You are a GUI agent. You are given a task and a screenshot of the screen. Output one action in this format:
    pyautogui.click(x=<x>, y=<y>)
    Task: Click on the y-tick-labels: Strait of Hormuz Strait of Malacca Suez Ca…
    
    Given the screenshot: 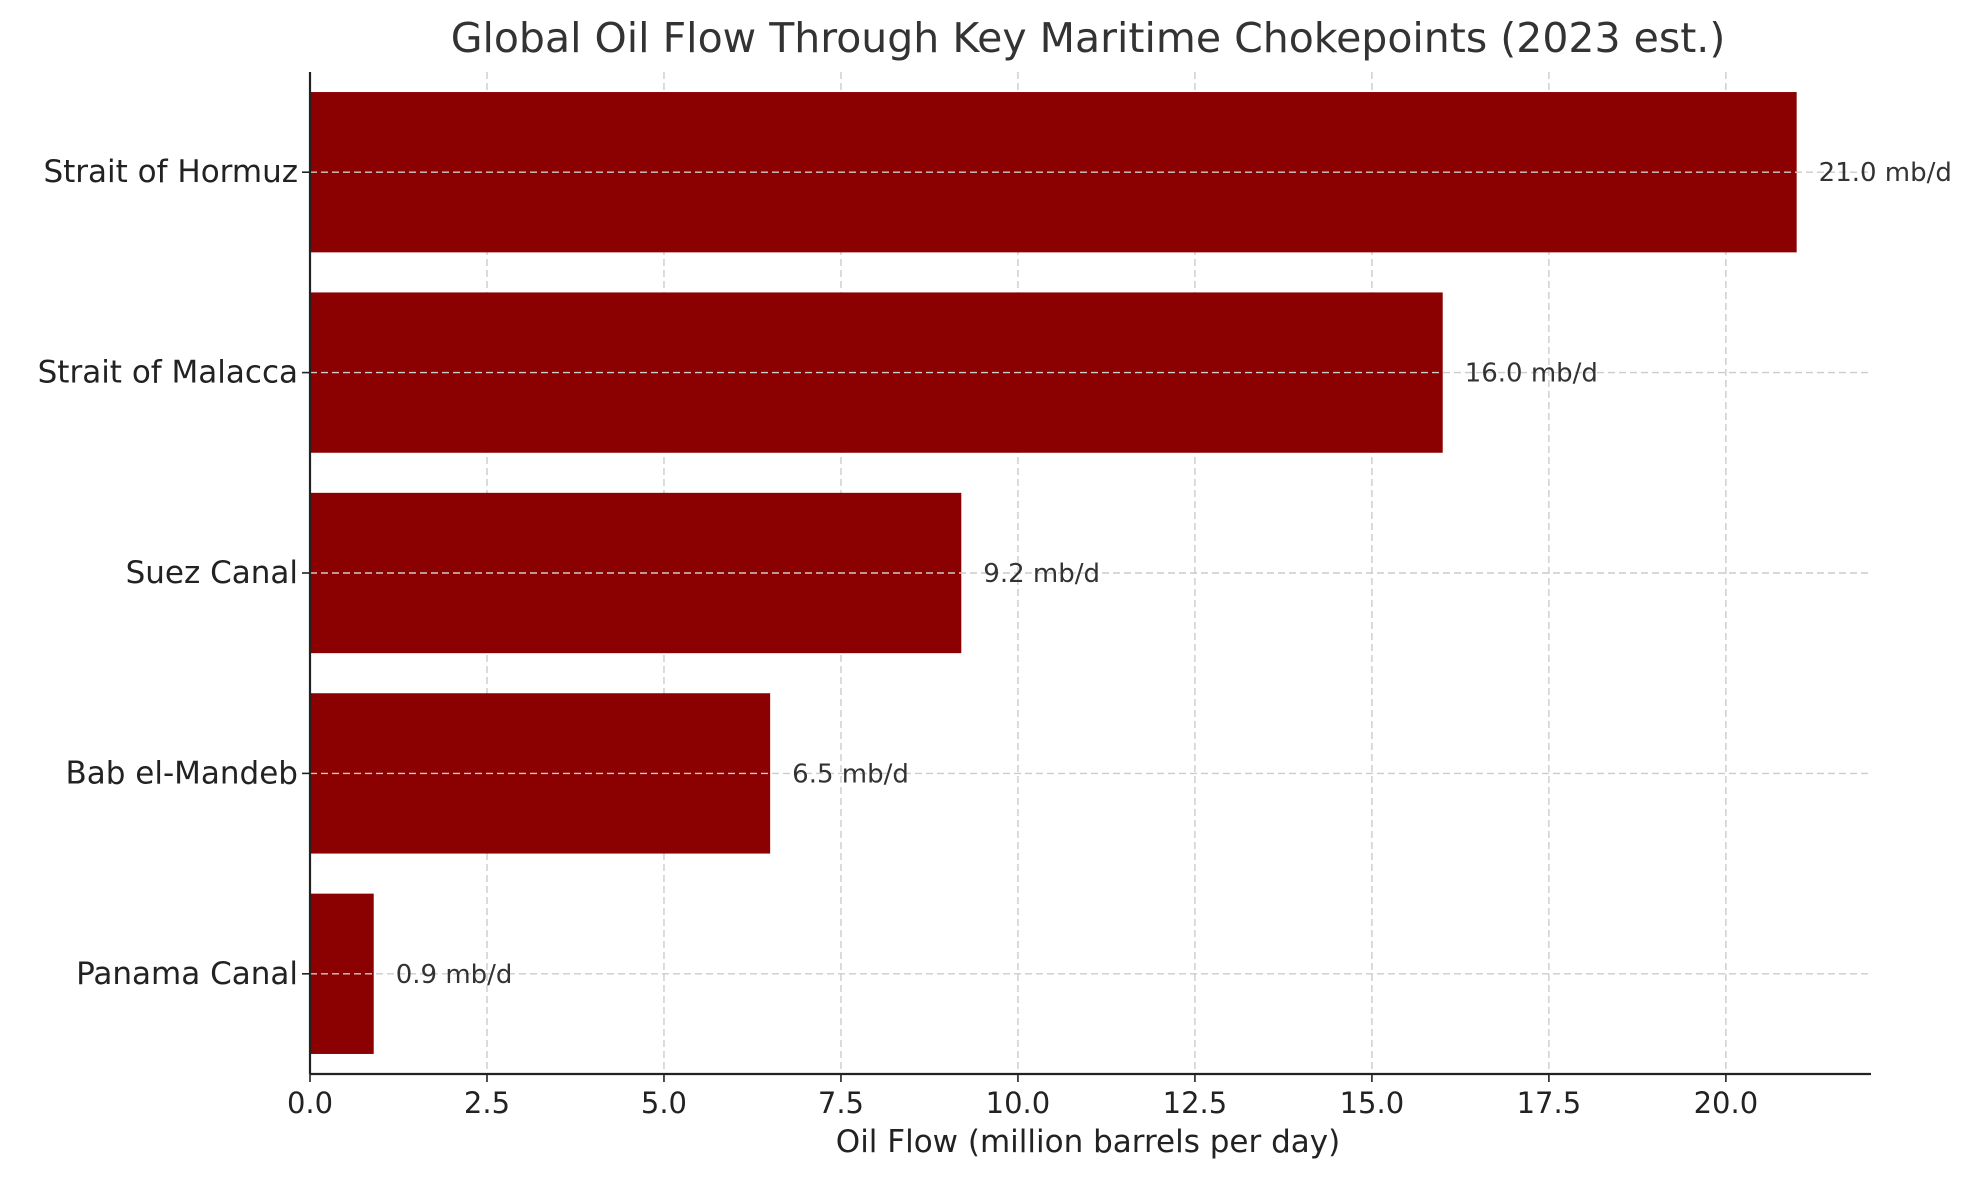 What is the action you would take?
    pyautogui.click(x=168, y=573)
    